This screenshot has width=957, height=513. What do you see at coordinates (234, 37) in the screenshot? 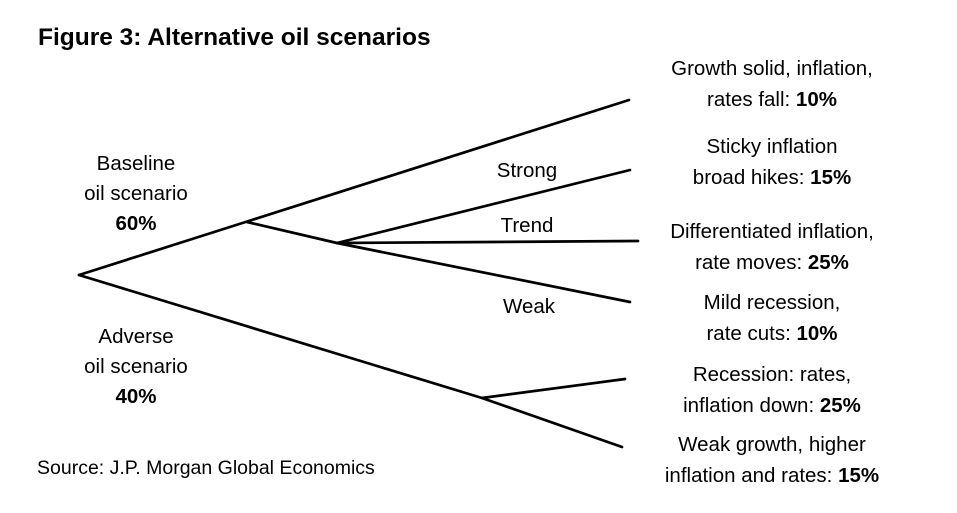
I see `figure-title: Figure 3: Alternative oil scenarios` at bounding box center [234, 37].